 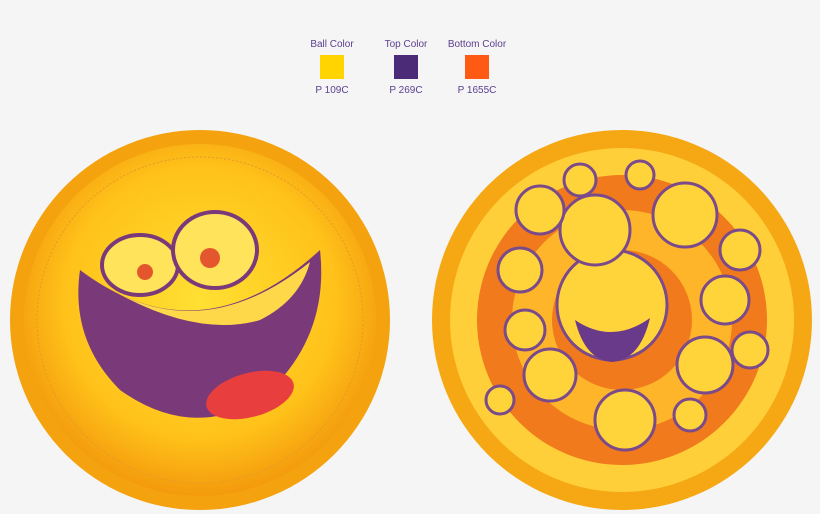 I want to click on swatch: Bottom Color P 1655C, so click(x=477, y=67).